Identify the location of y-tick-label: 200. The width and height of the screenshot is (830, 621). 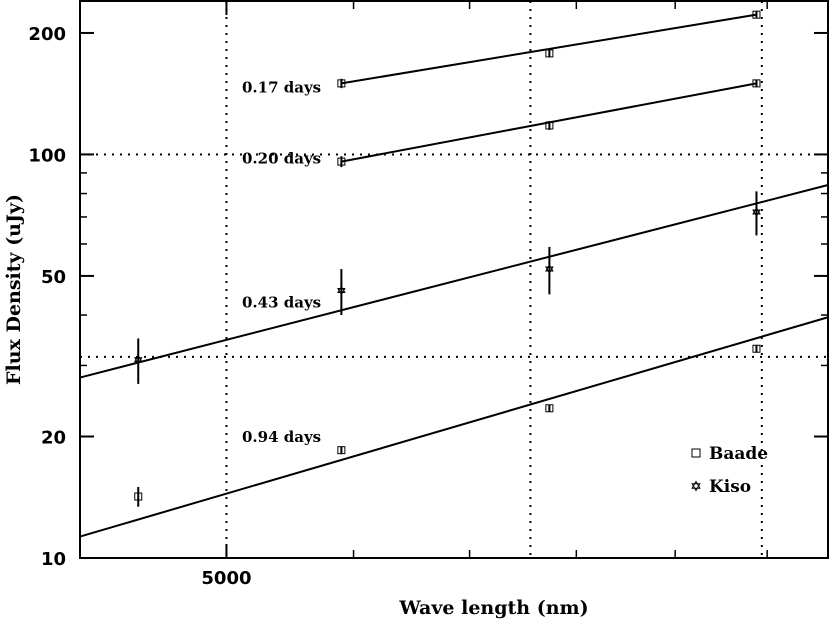
(47, 34).